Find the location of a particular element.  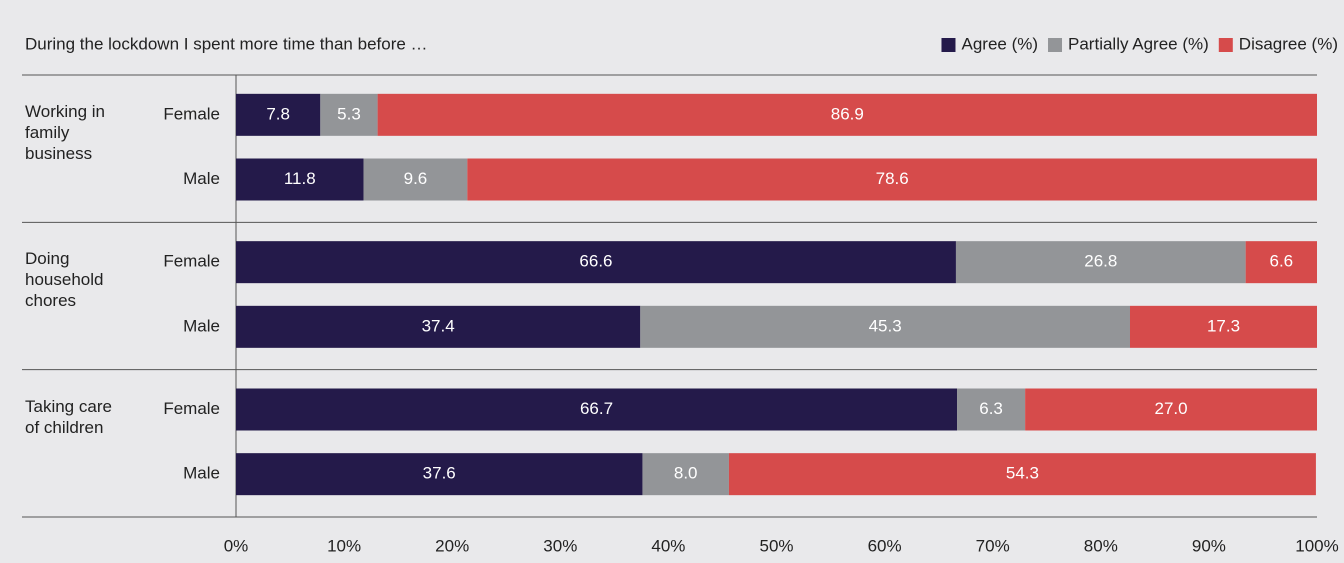

value-label: 26.8 is located at coordinates (1100, 261).